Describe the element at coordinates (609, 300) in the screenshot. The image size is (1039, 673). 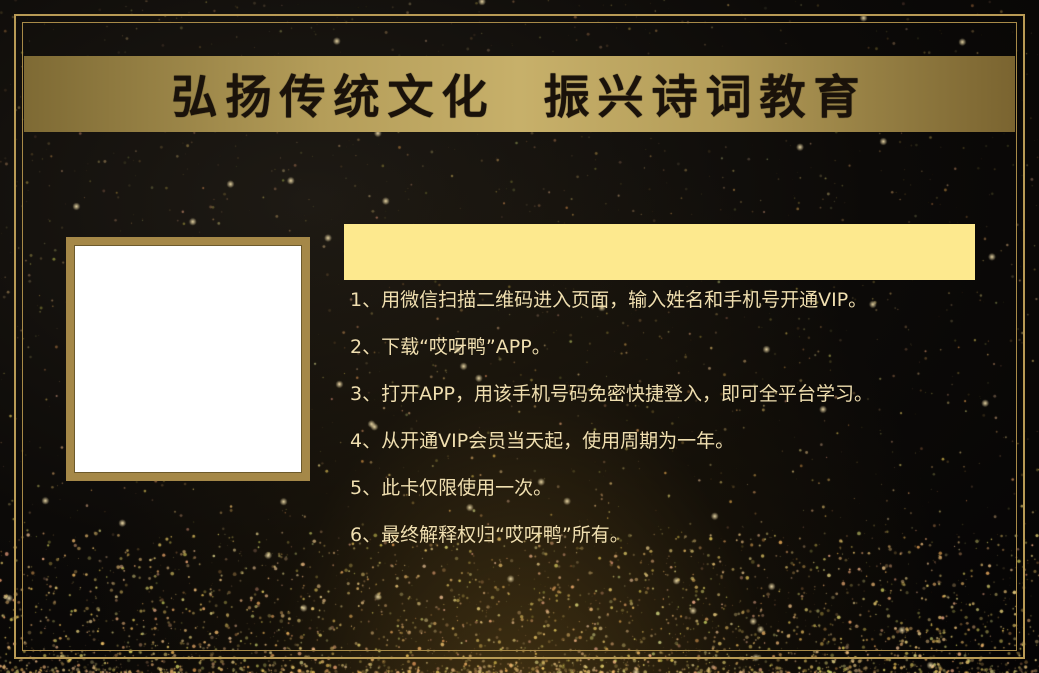
I see `rule-item-1: 1、用微信扫描二维码进入页面，输入姓名和手机号开通VIP。` at that location.